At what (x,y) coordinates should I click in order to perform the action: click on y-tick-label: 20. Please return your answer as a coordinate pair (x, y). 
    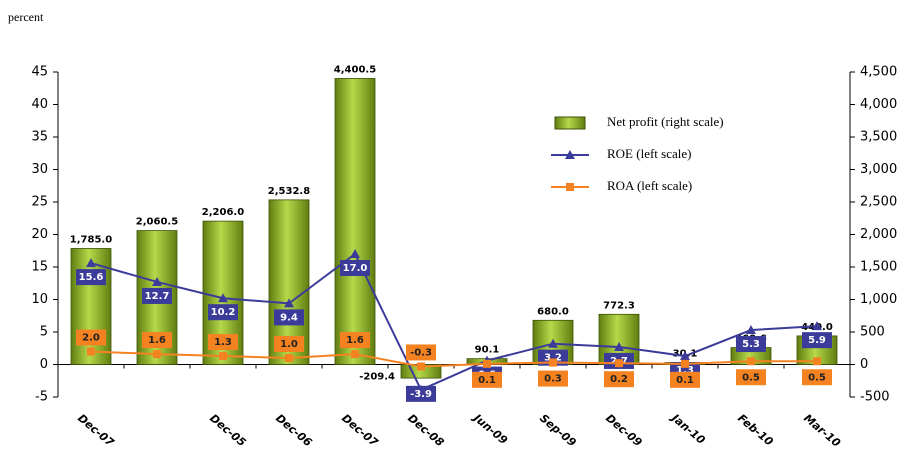
    Looking at the image, I should click on (39, 234).